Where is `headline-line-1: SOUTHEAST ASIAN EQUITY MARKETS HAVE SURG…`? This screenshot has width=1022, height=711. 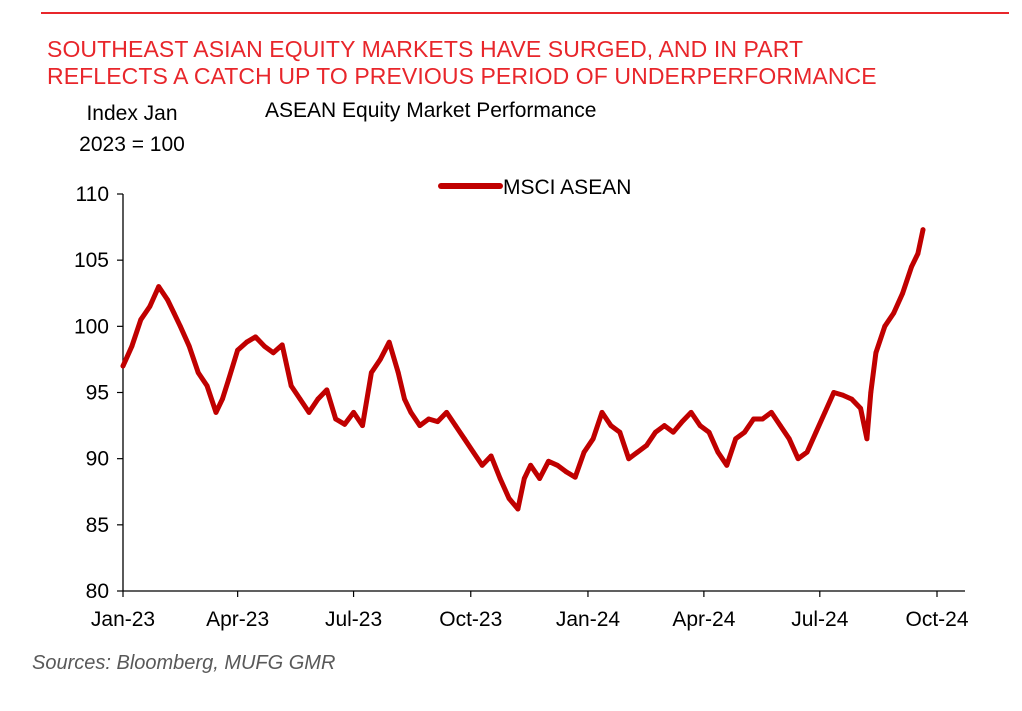
headline-line-1: SOUTHEAST ASIAN EQUITY MARKETS HAVE SURG… is located at coordinates (425, 49).